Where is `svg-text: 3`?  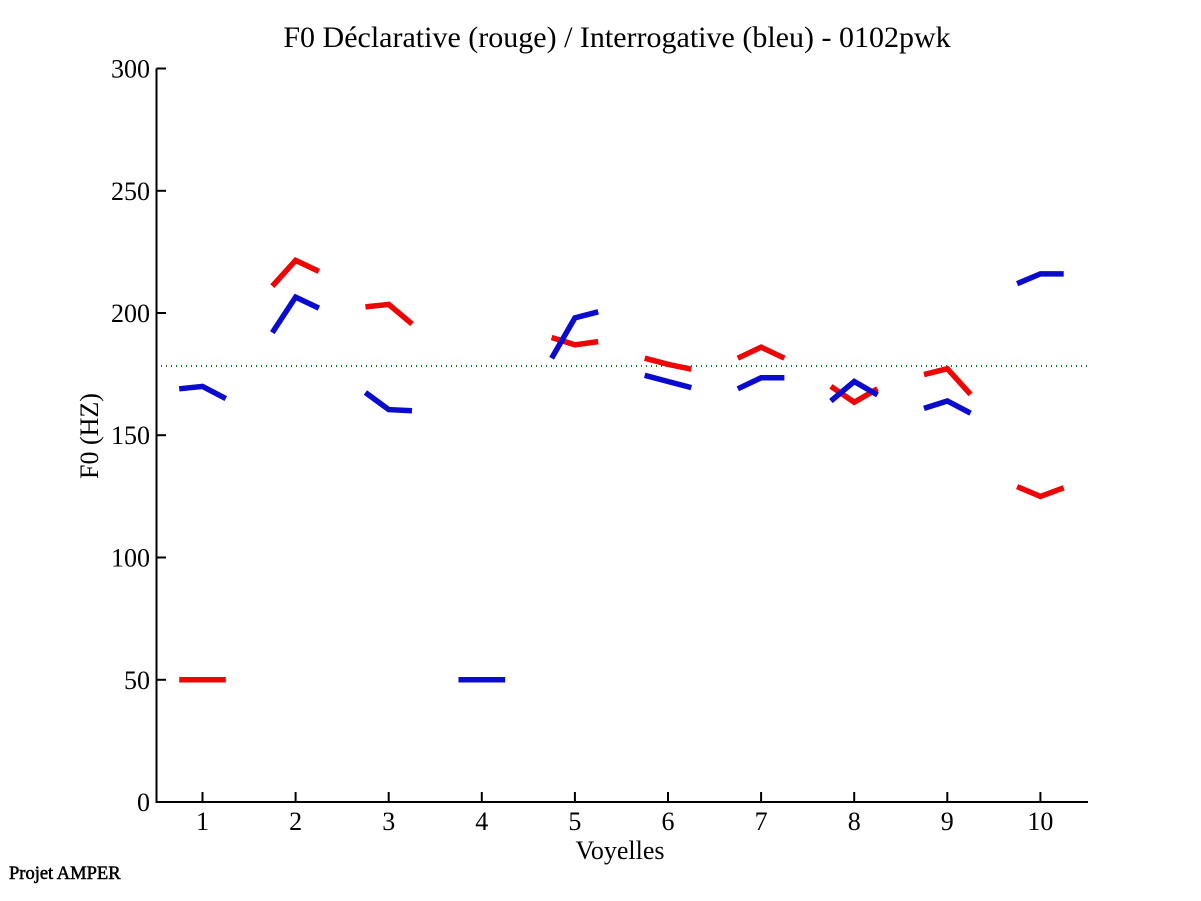
svg-text: 3 is located at coordinates (388, 821).